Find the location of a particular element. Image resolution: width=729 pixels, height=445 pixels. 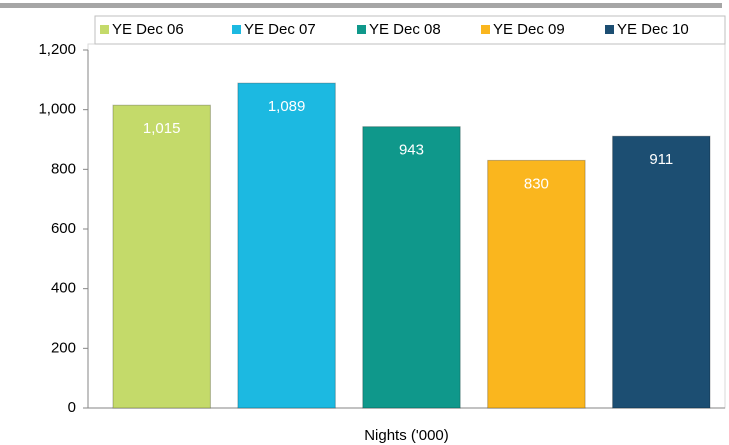

y-tick-label: 0 is located at coordinates (72, 407).